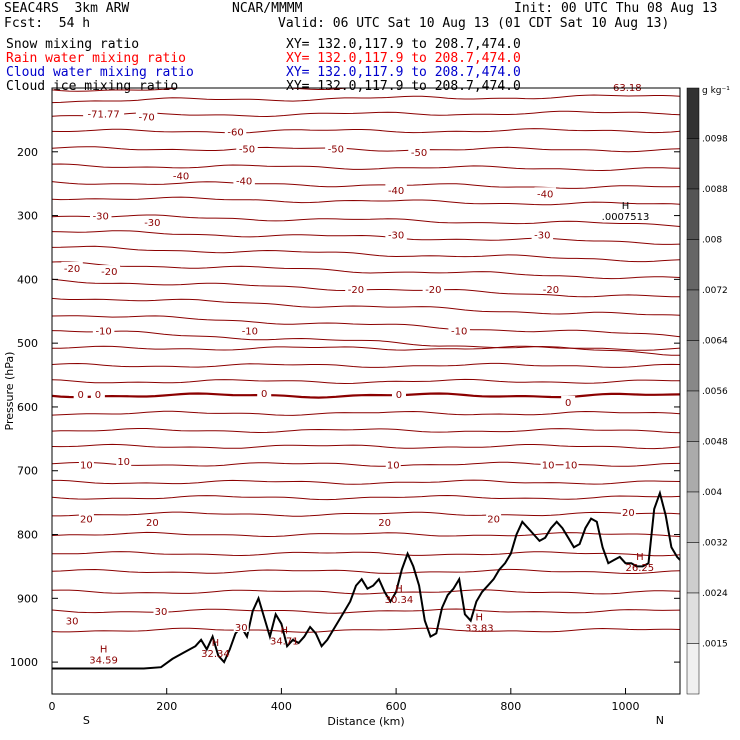 The image size is (740, 740). What do you see at coordinates (86, 720) in the screenshot?
I see `x-end-label-left: S` at bounding box center [86, 720].